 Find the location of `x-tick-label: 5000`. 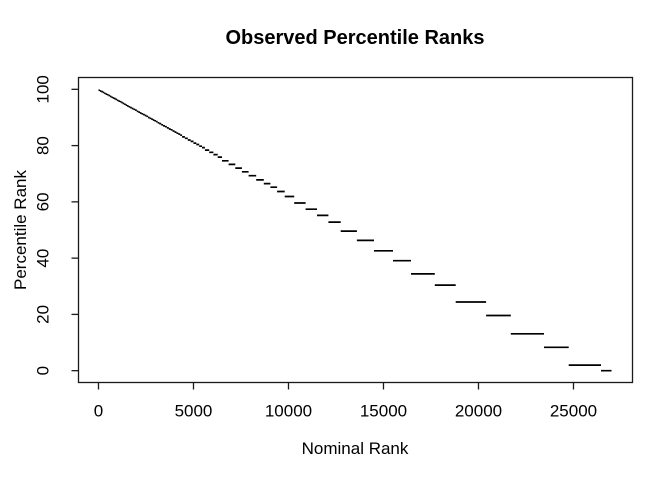

x-tick-label: 5000 is located at coordinates (194, 411).